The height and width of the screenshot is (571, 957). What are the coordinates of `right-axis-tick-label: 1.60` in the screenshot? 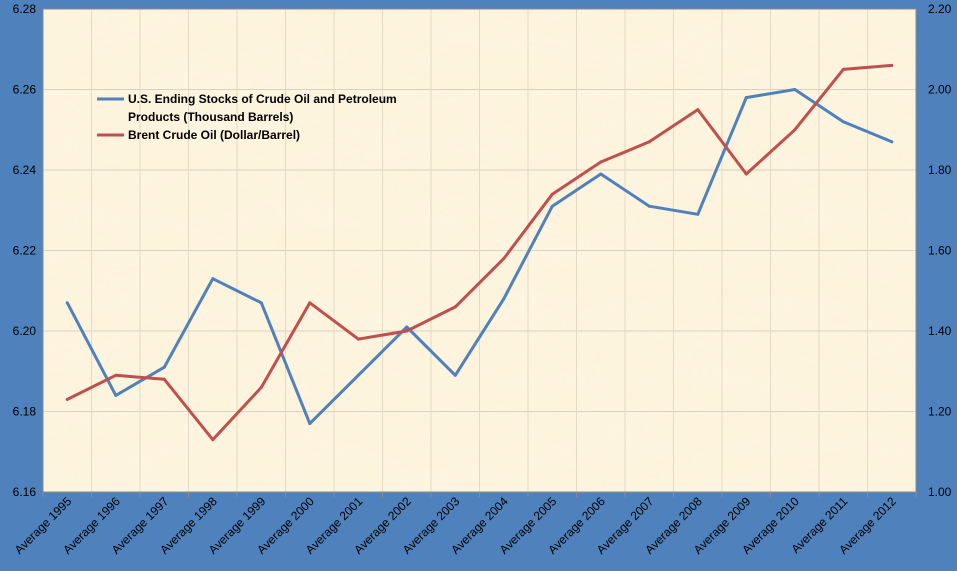 It's located at (940, 251).